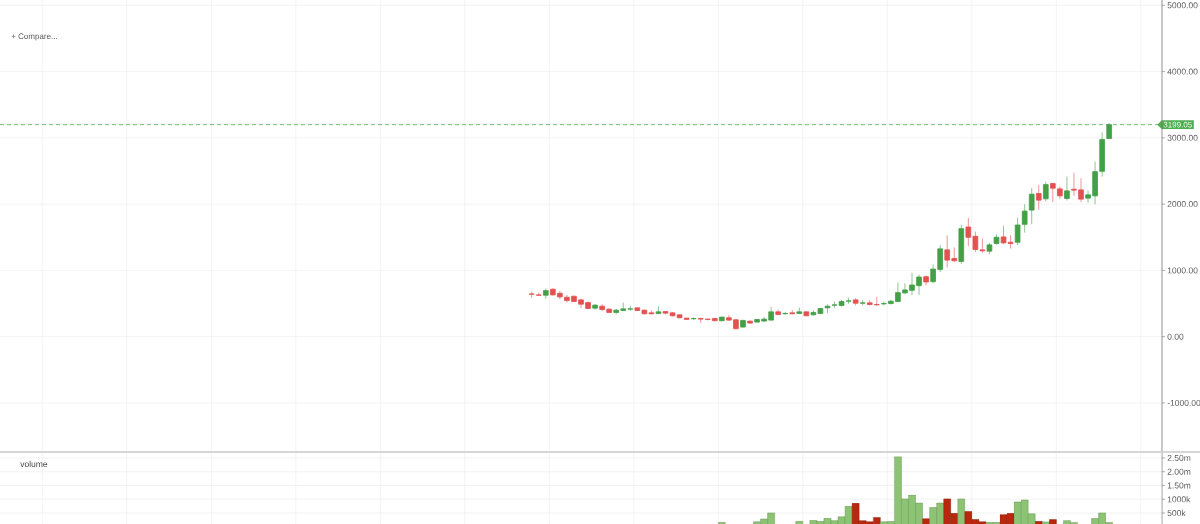  I want to click on y-tick-label: 0.00, so click(1175, 336).